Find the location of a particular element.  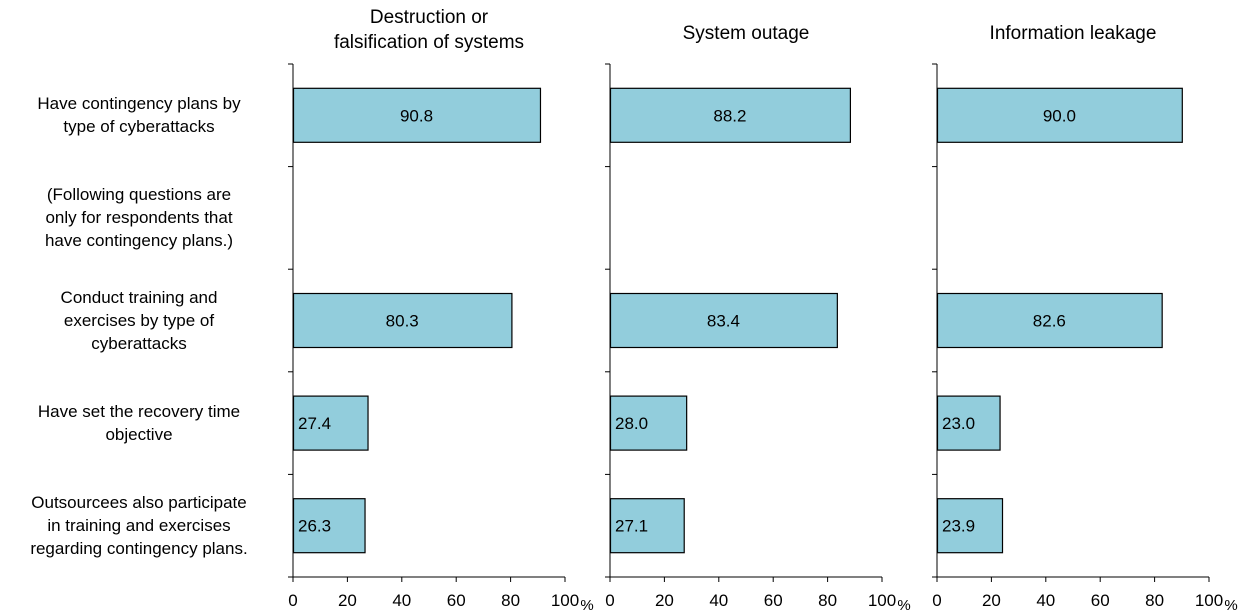

category-label-line: in training and exercises is located at coordinates (139, 526).